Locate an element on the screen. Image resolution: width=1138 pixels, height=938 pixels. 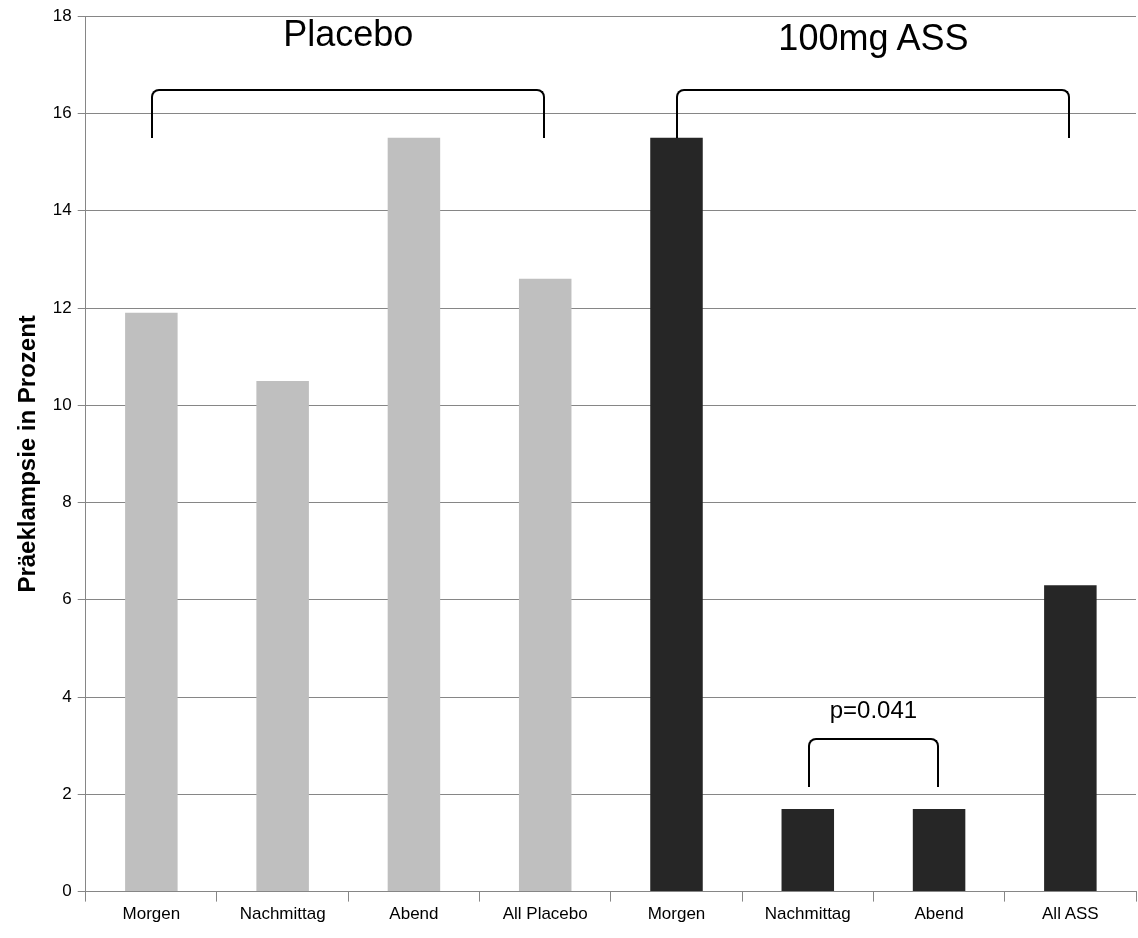
annotation: Placebo is located at coordinates (348, 33).